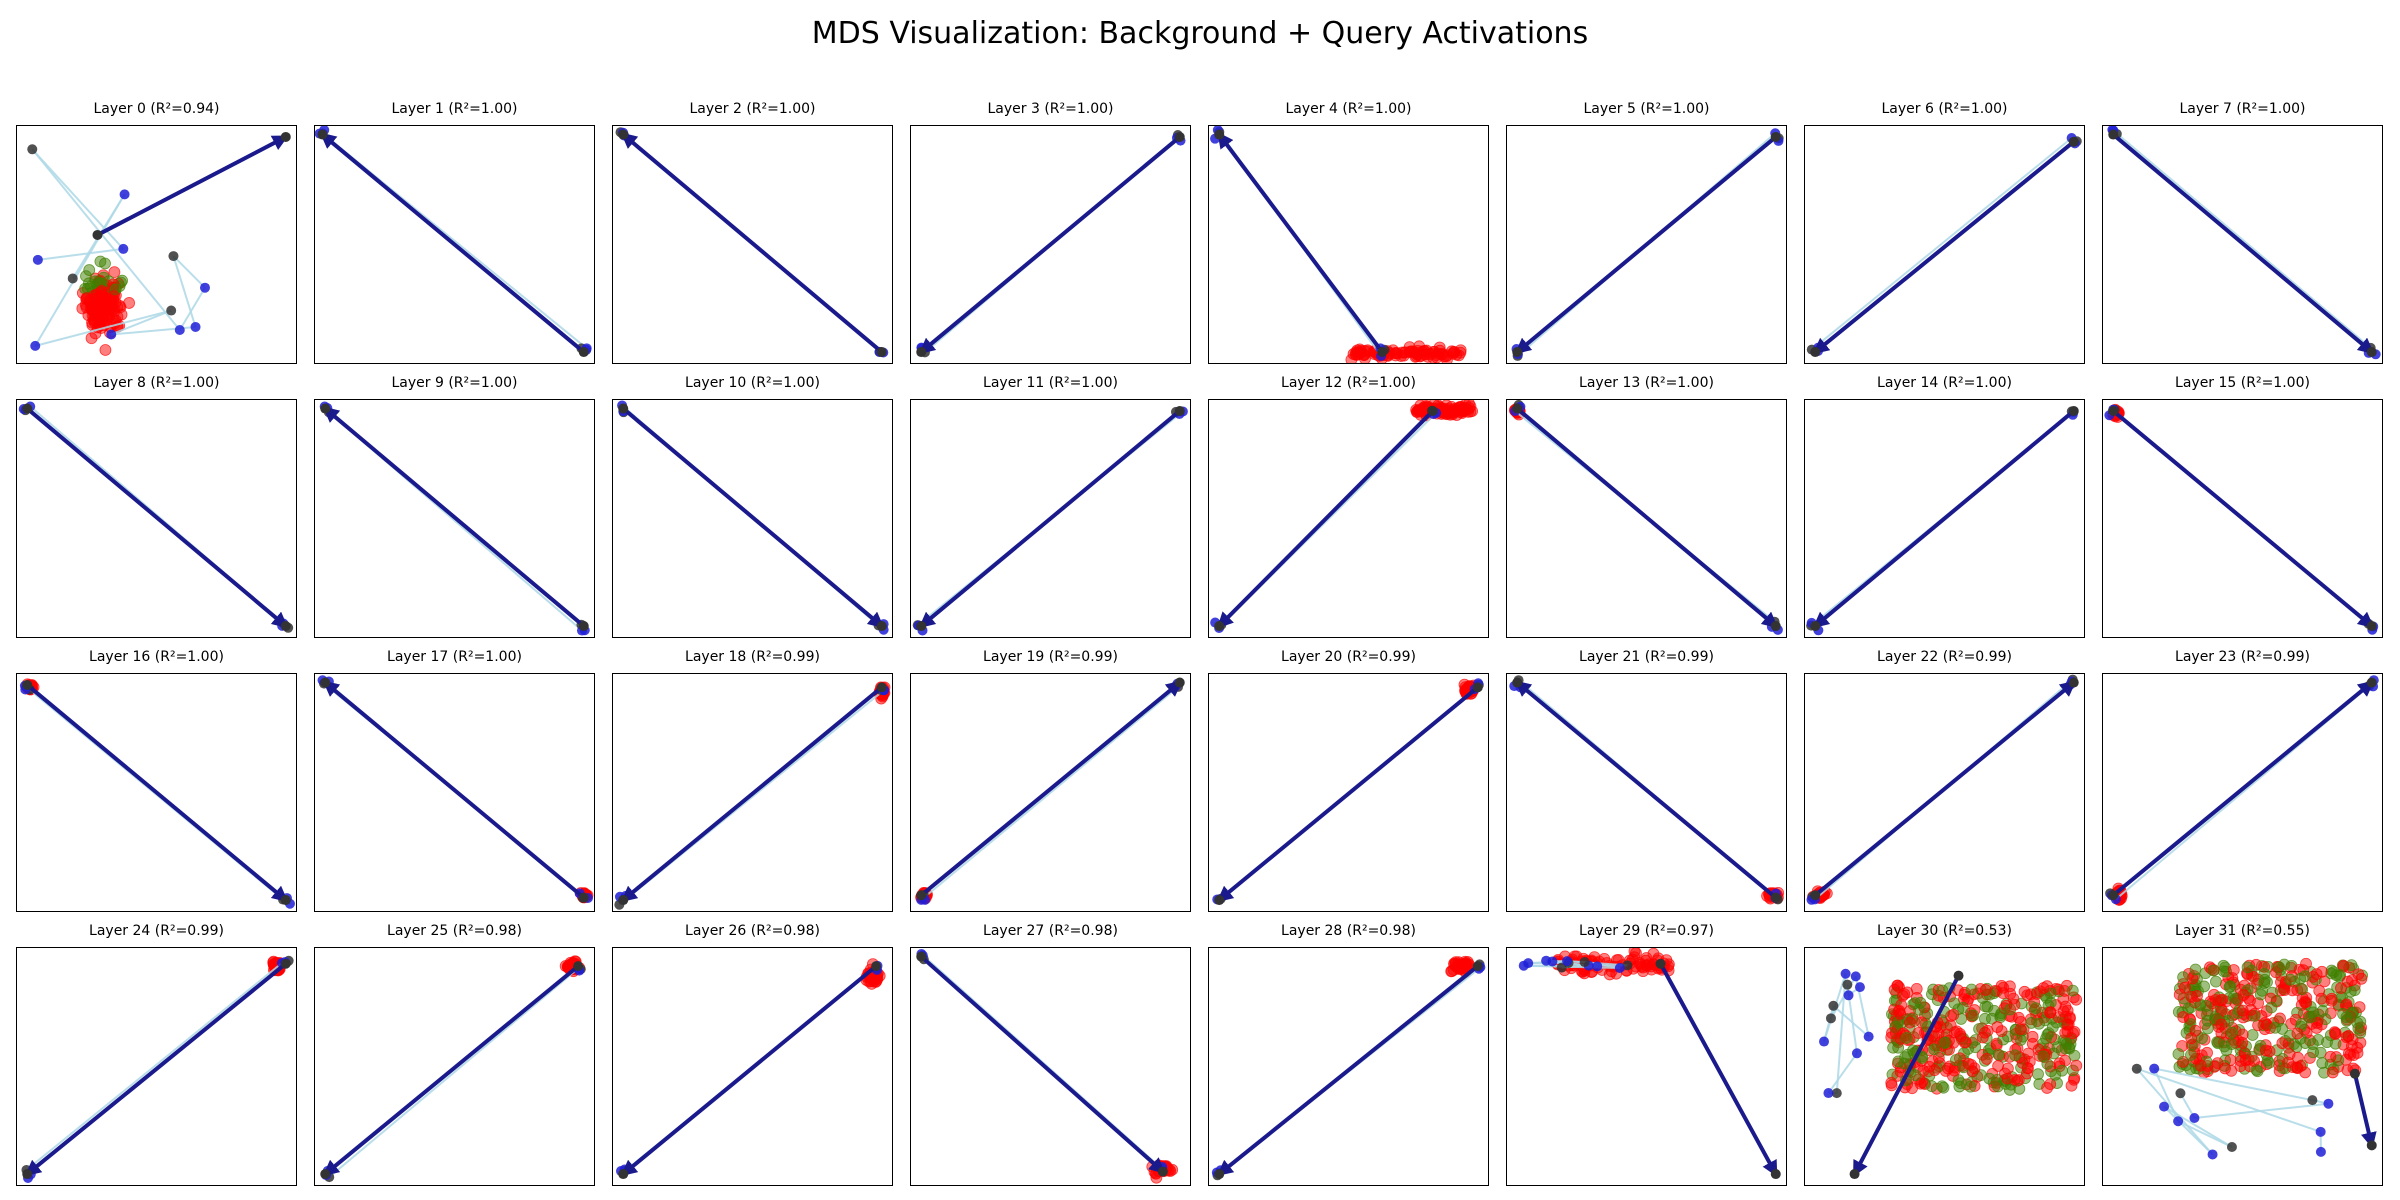  Describe the element at coordinates (1646, 232) in the screenshot. I see `layer-panel: Layer 5 (R²=1.00)` at that location.